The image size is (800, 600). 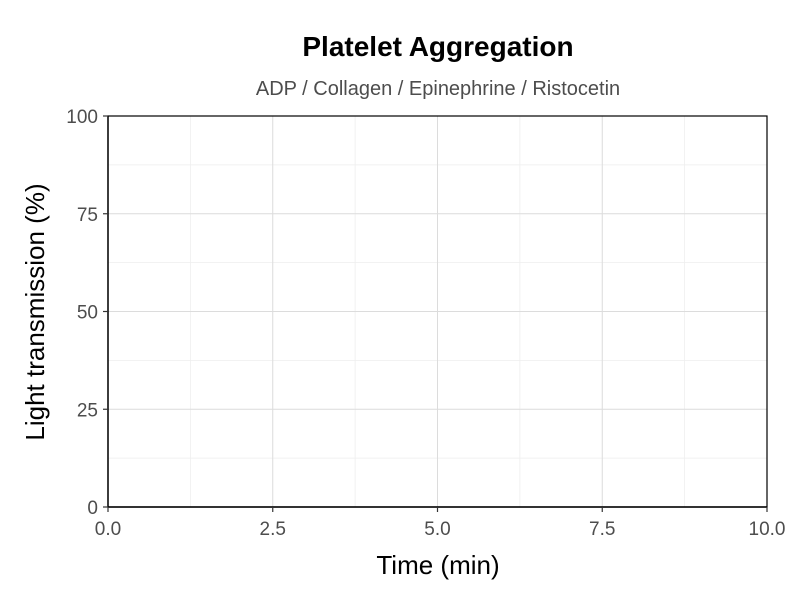 What do you see at coordinates (437, 46) in the screenshot?
I see `chart-title: Platelet Aggregation` at bounding box center [437, 46].